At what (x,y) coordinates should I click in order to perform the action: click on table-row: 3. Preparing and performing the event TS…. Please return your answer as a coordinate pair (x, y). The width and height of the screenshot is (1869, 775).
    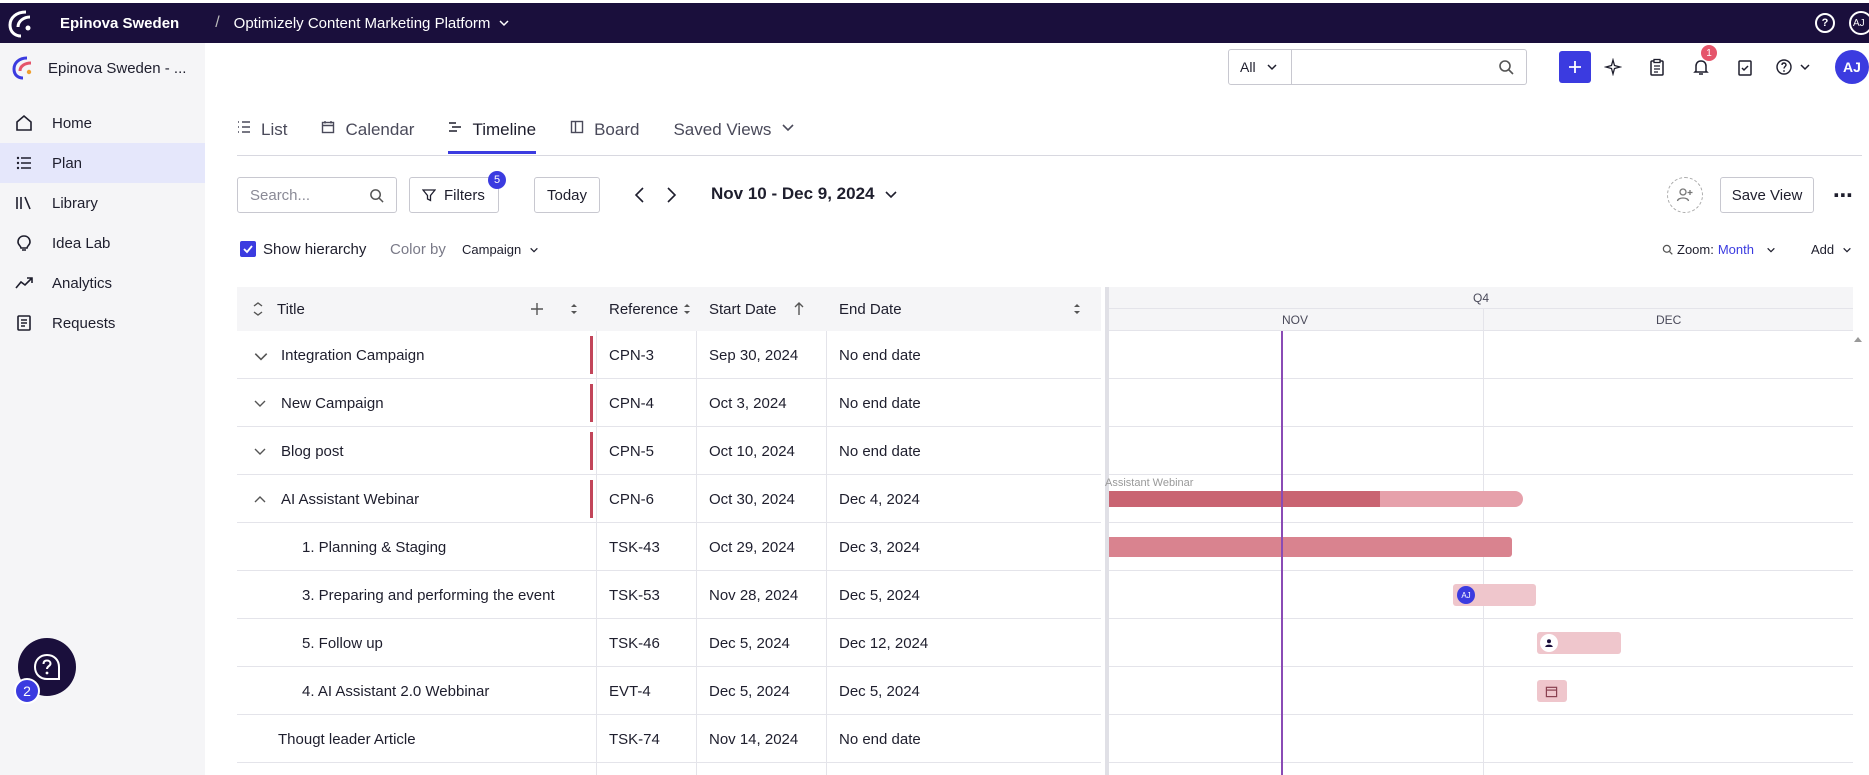
    Looking at the image, I should click on (669, 595).